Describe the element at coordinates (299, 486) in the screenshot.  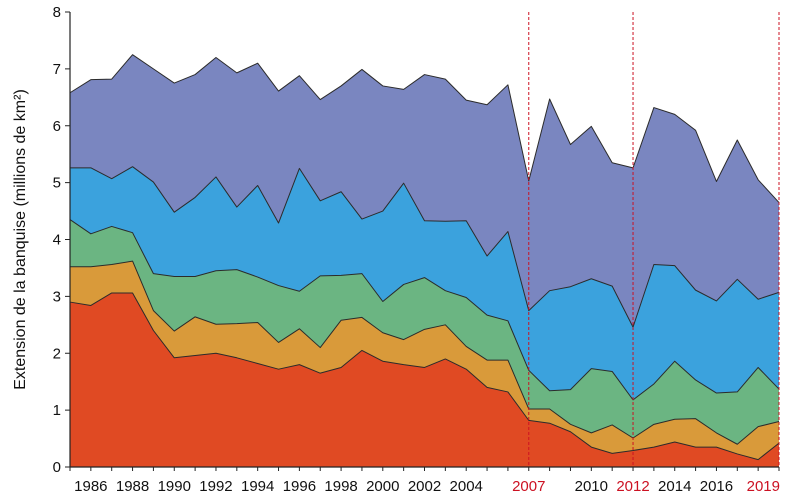
I see `x-tick-label-1996: 1996` at that location.